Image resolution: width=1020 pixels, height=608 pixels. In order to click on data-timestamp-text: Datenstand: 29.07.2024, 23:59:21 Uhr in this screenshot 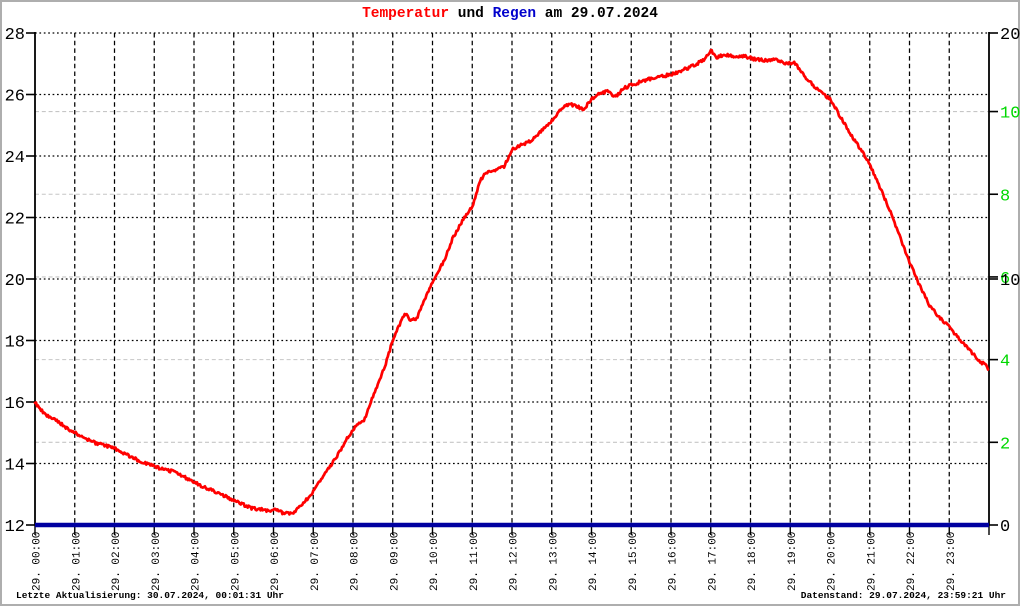, I will do `click(903, 595)`.